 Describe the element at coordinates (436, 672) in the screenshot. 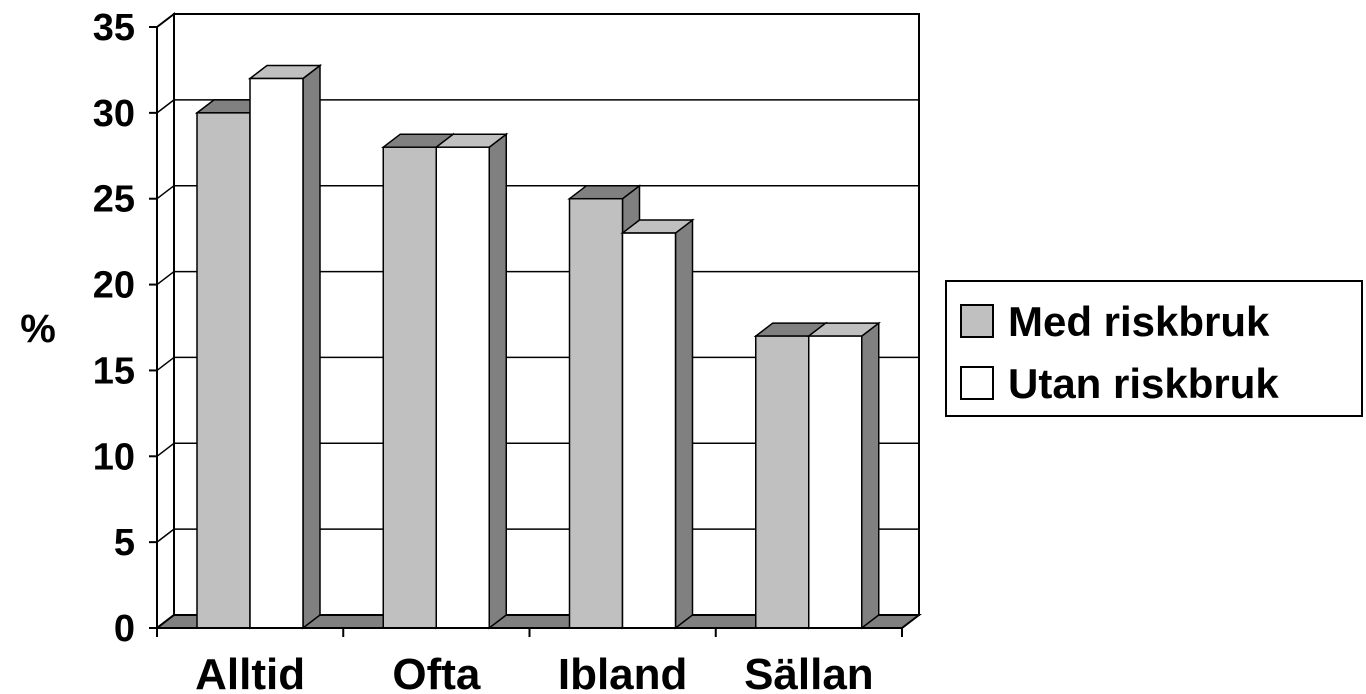

I see `x-category-label: Ofta` at that location.